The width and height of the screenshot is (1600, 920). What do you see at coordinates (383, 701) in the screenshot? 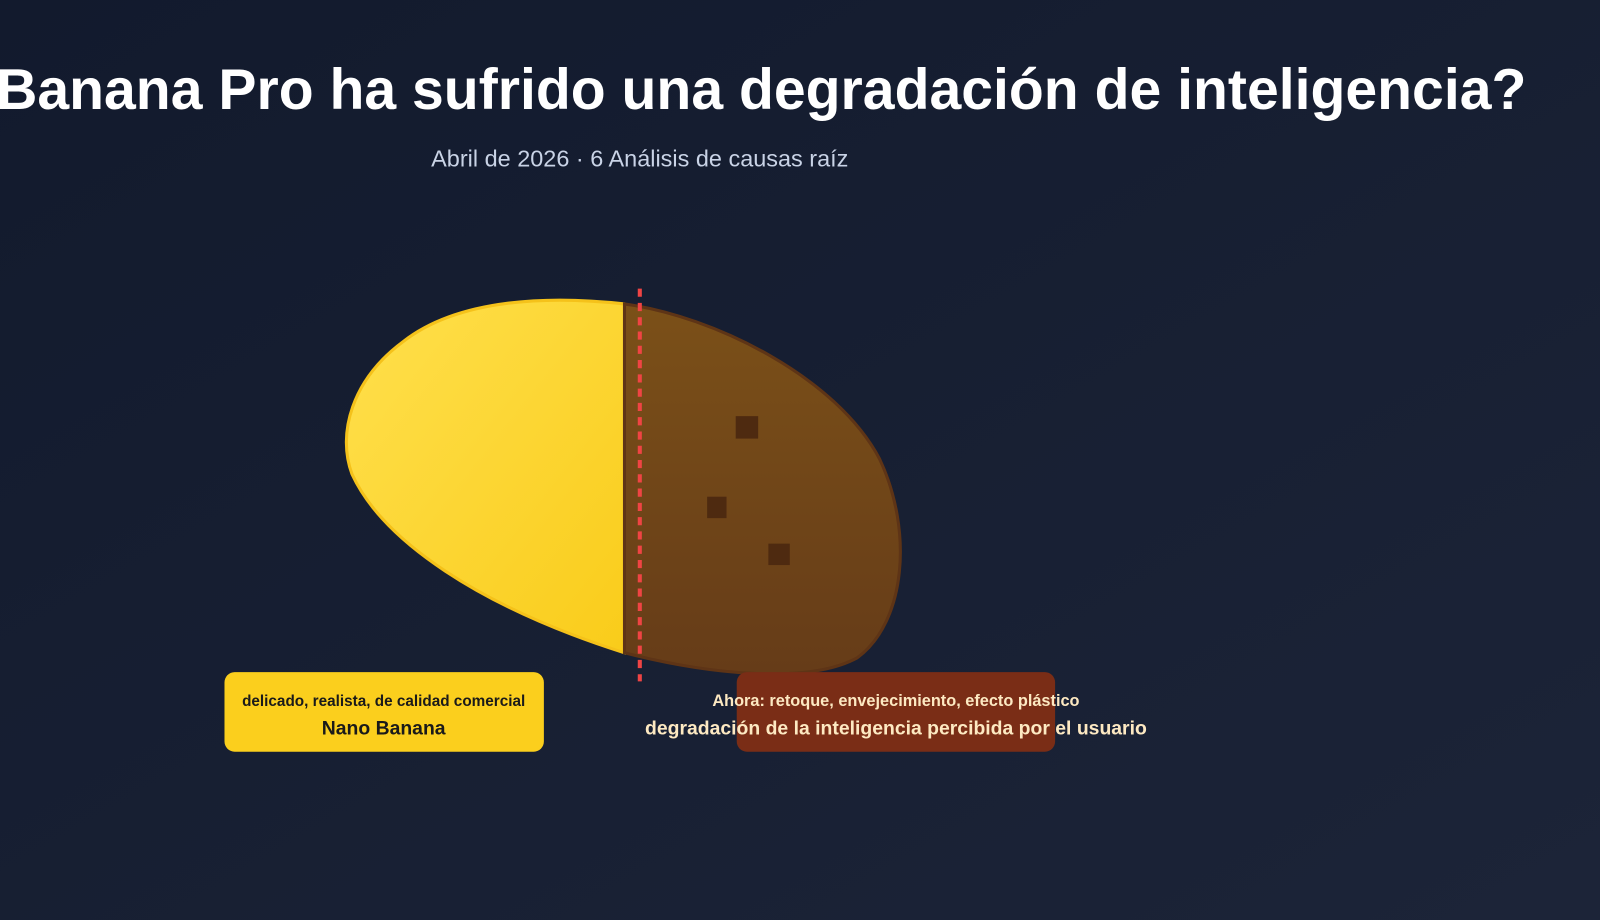
I see `left-caption: delicado, realista, de calidad comercial` at bounding box center [383, 701].